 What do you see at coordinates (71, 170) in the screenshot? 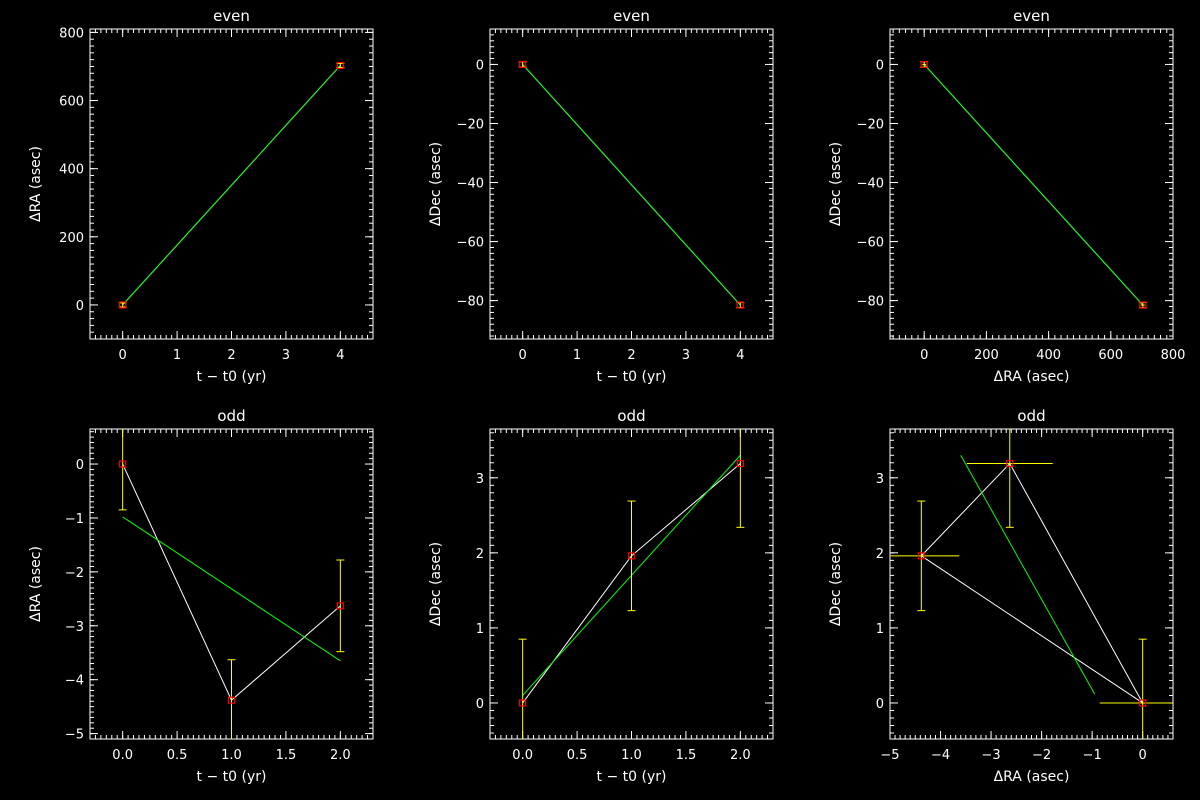
I see `y-tick-label: 400` at bounding box center [71, 170].